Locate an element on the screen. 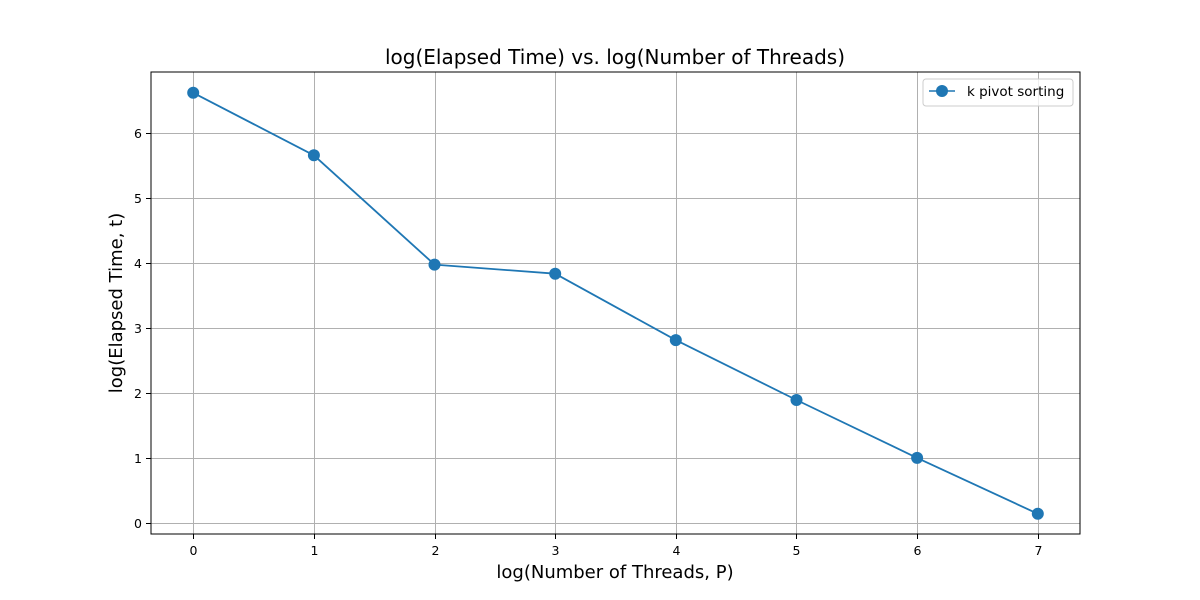 The height and width of the screenshot is (600, 1200). x-tick-label: 7 is located at coordinates (1039, 550).